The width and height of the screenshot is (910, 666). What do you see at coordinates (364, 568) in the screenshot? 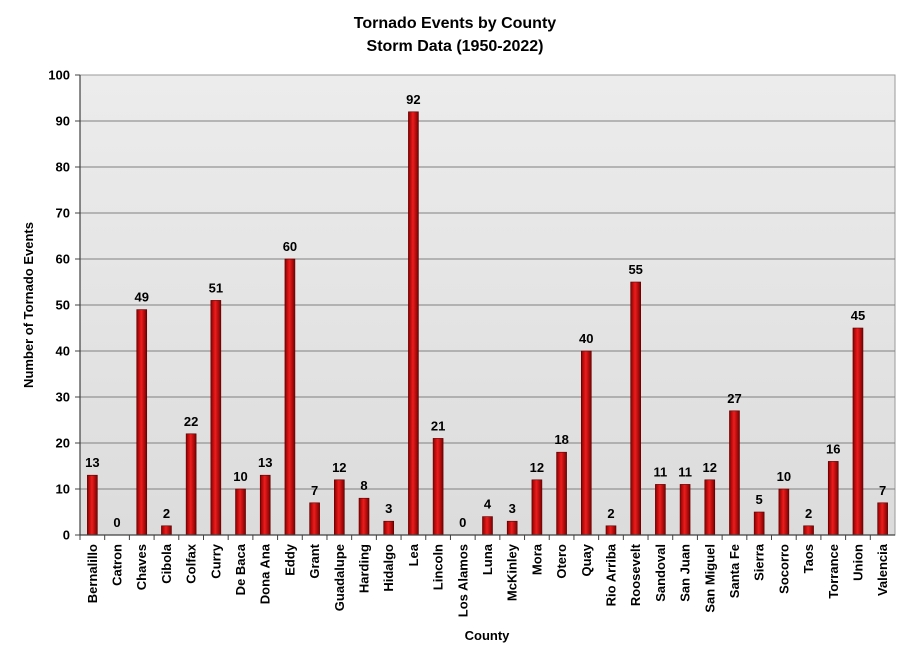
I see `x-tick-label: Harding` at bounding box center [364, 568].